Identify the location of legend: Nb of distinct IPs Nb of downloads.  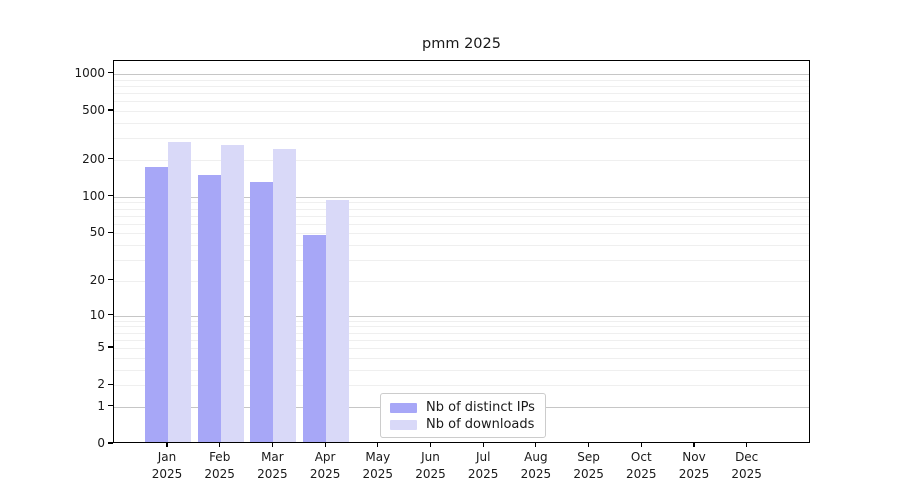
(463, 415).